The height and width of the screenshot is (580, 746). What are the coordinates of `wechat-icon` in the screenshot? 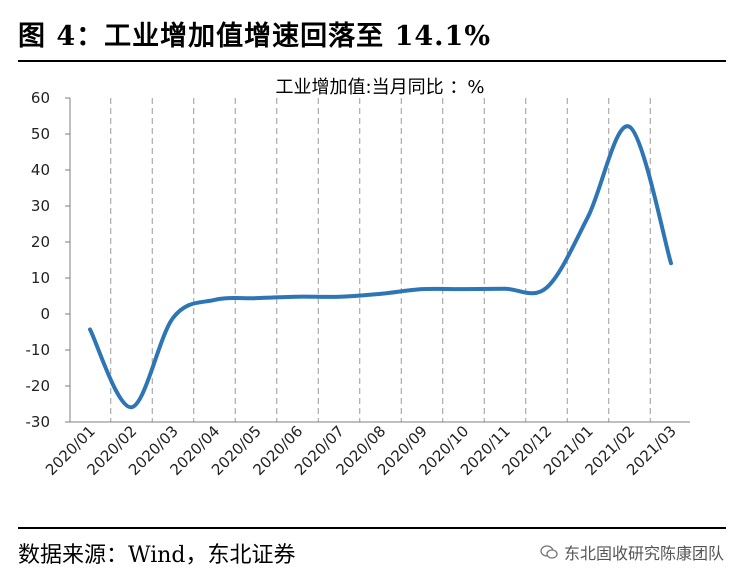 It's located at (549, 552).